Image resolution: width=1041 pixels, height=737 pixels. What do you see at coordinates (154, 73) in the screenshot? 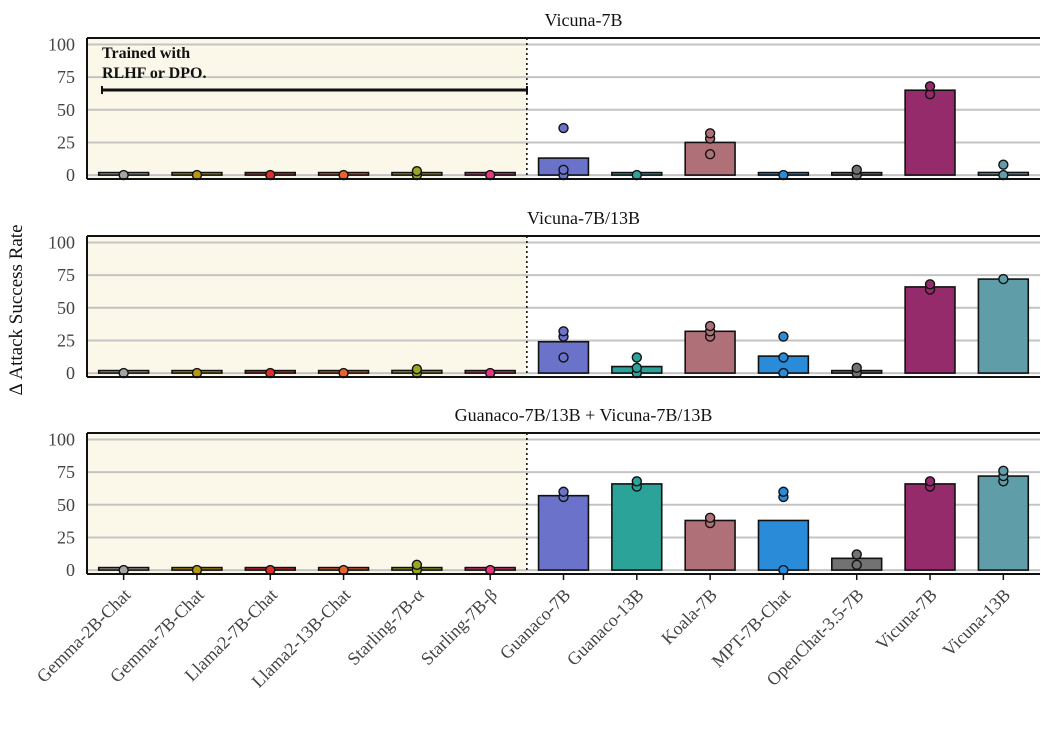
I see `annotation-line-2: RLHF or DPO.` at bounding box center [154, 73].